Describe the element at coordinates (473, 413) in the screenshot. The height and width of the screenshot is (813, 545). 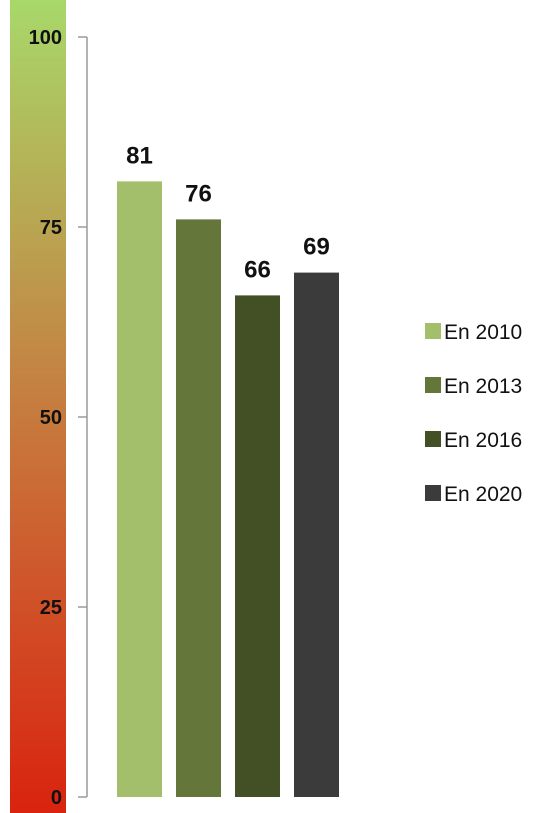
I see `legend: En 2010 En 2013 En 2016 En 2020` at that location.